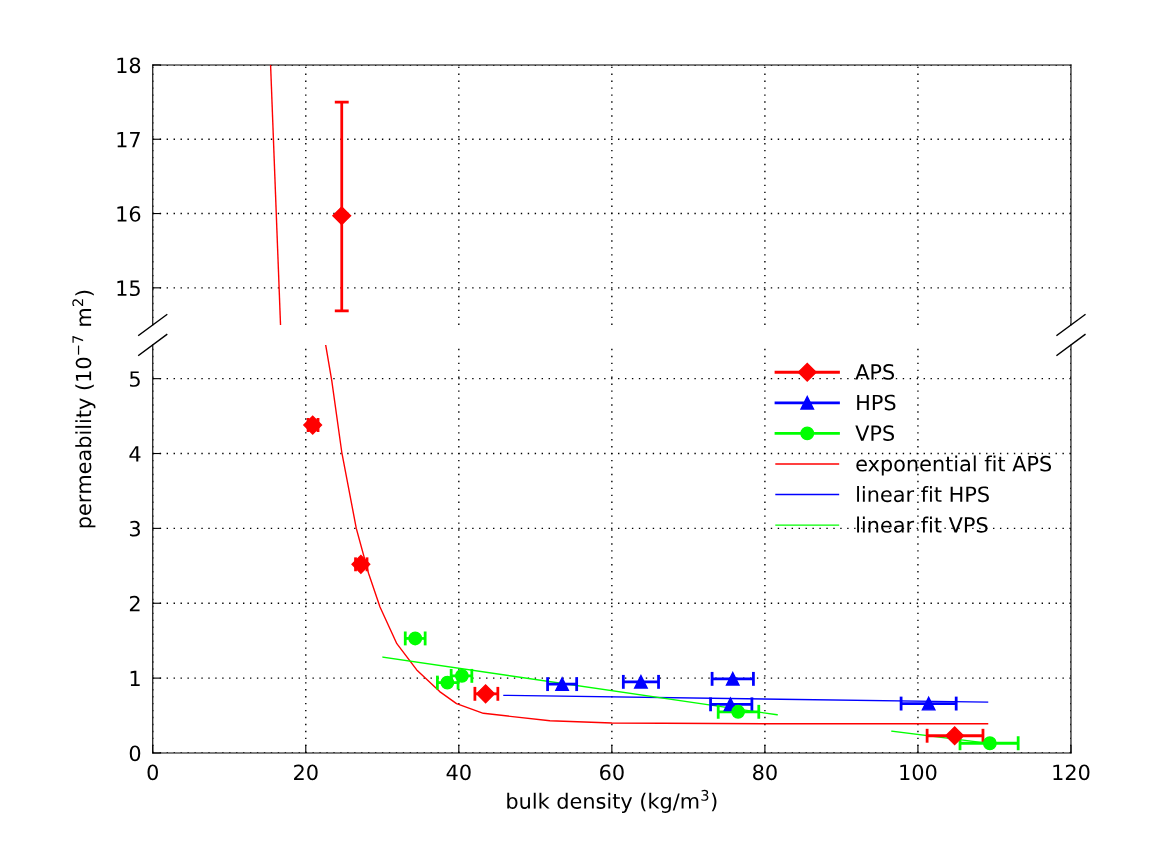 This screenshot has height=865, width=1166. I want to click on y-tick-label: 1, so click(135, 678).